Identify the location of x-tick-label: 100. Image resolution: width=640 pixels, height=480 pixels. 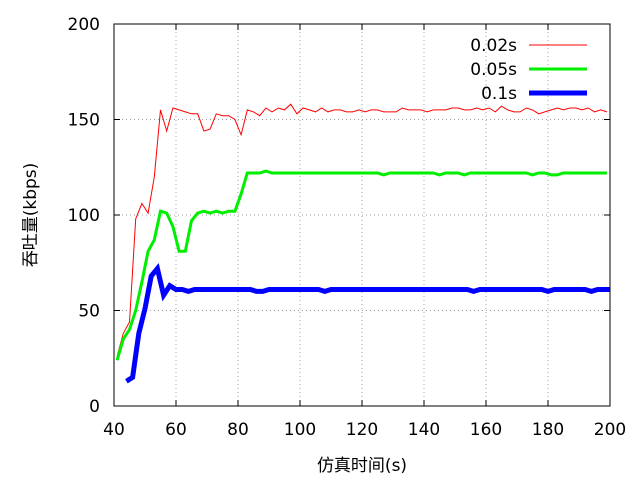
(300, 430).